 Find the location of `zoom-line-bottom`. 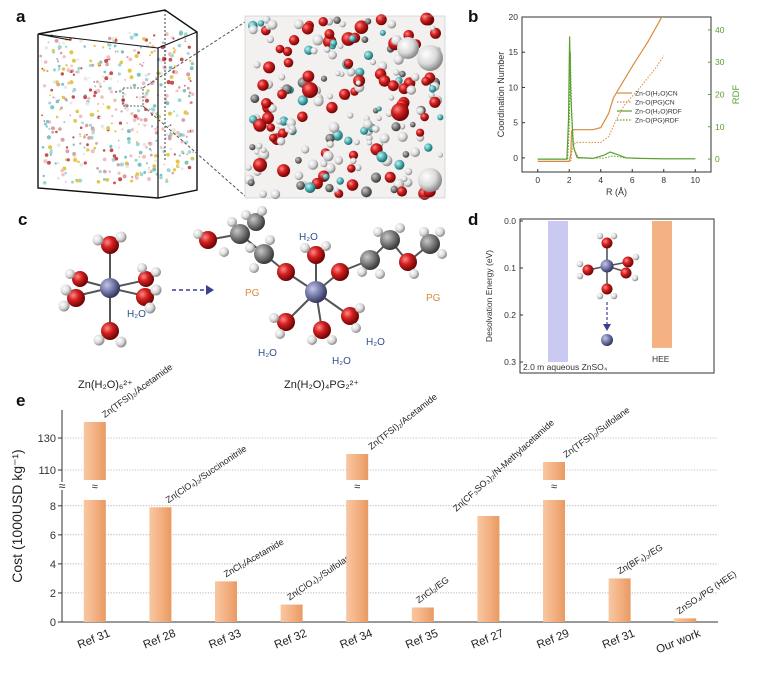

zoom-line-bottom is located at coordinates (194, 151).